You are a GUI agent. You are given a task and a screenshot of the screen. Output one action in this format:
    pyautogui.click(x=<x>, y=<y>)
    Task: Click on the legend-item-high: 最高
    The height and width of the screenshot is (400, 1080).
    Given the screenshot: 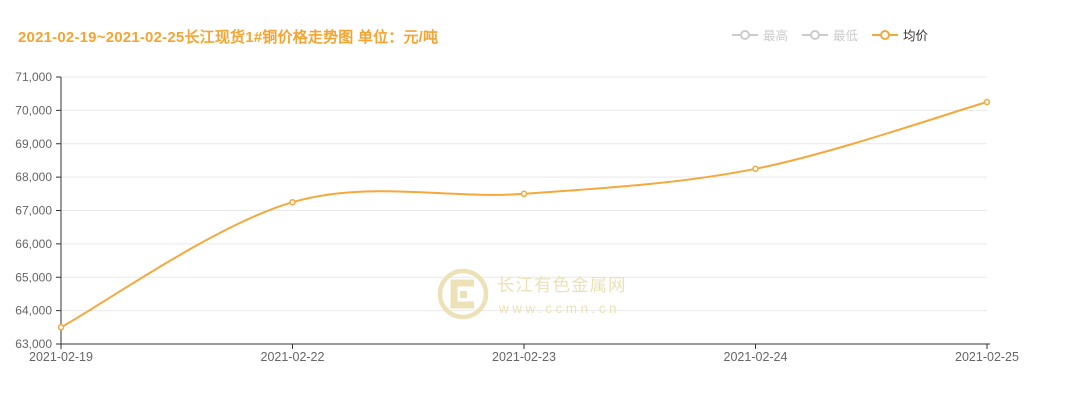 What is the action you would take?
    pyautogui.click(x=759, y=34)
    